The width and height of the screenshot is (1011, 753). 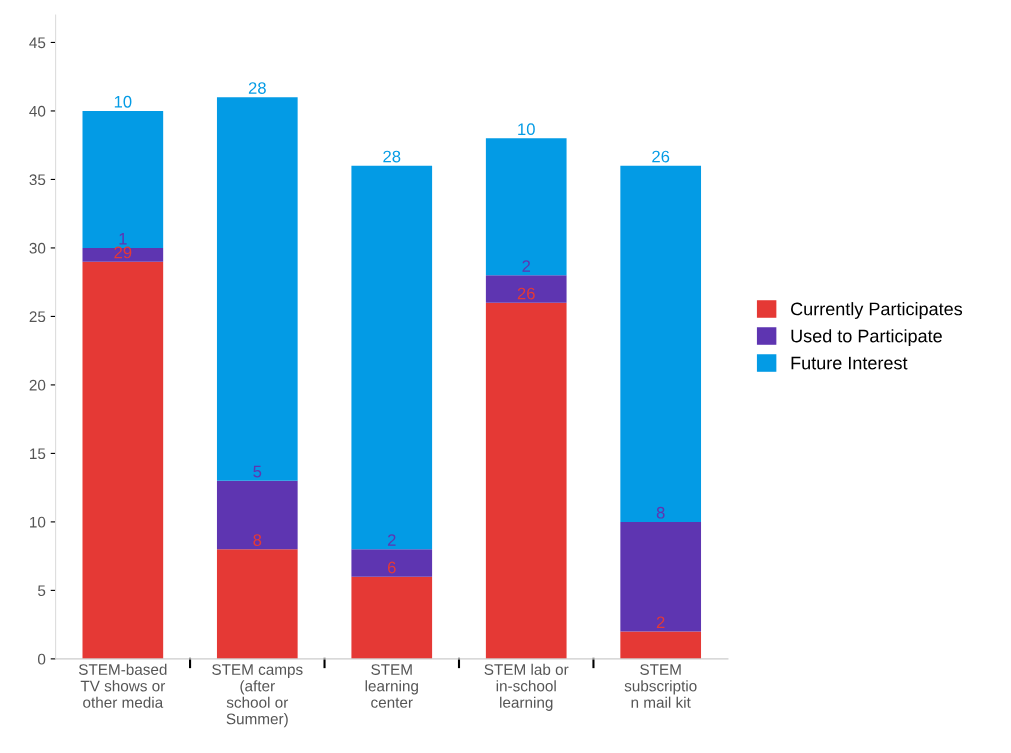 I want to click on x-tick-label: STEM lab or in-school learning, so click(x=526, y=687).